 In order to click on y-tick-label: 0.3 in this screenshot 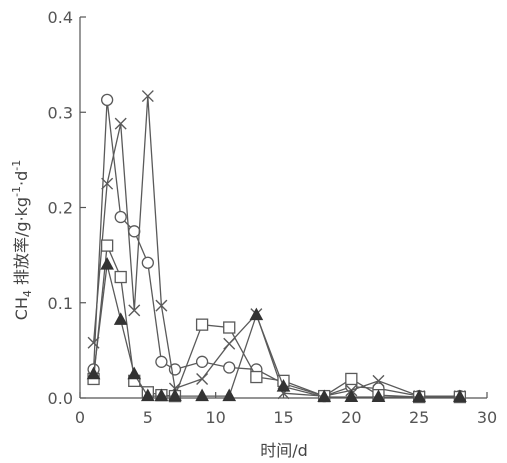, I will do `click(60, 112)`.